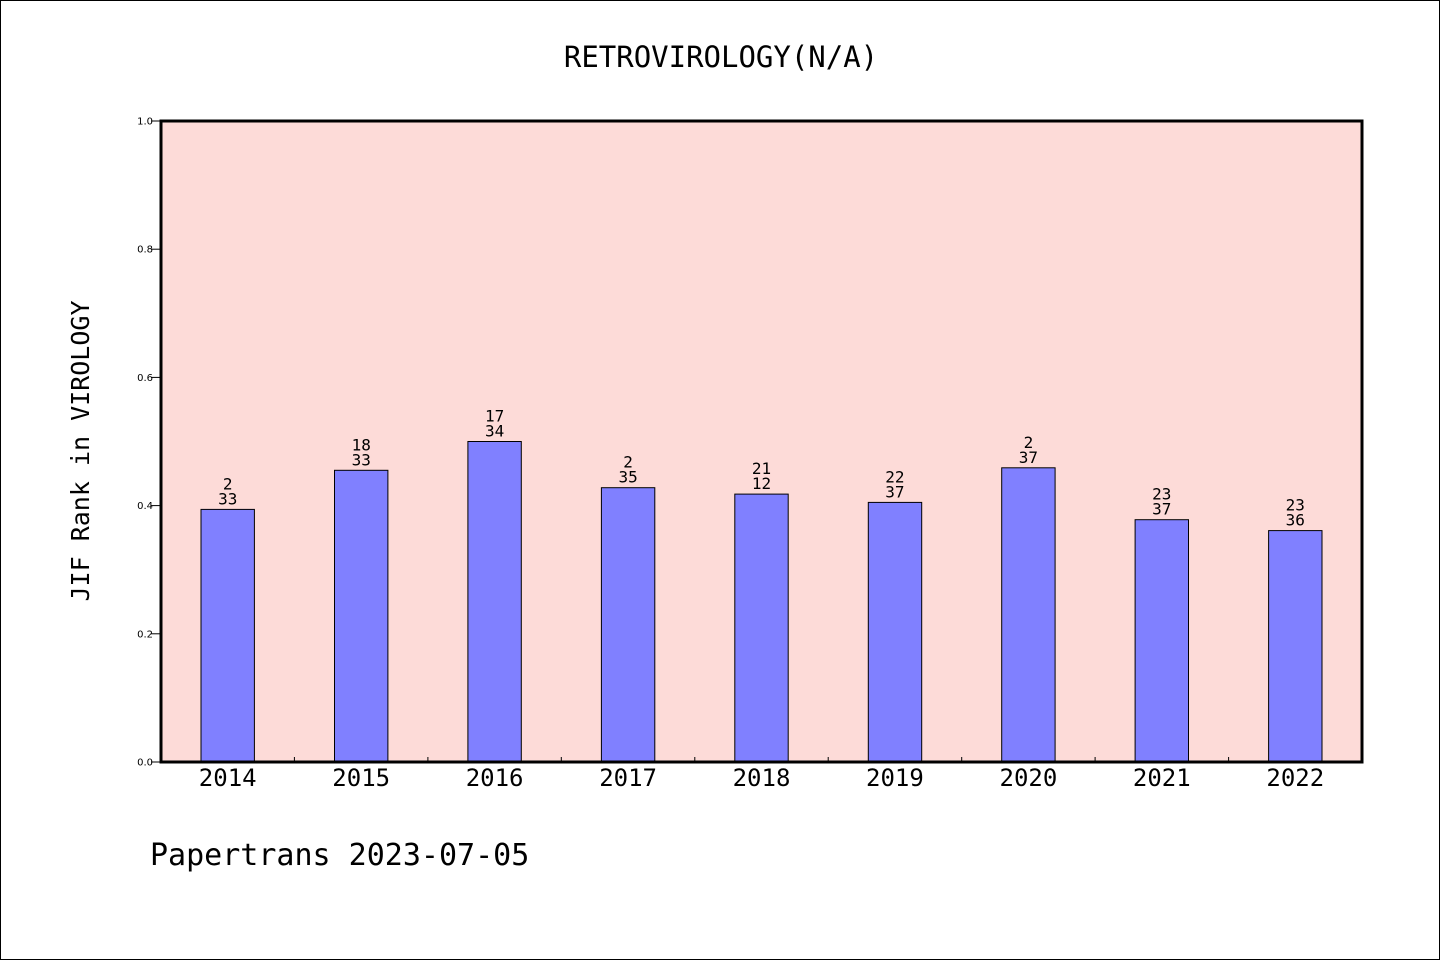 This screenshot has height=961, width=1440. What do you see at coordinates (145, 506) in the screenshot?
I see `y-tick-label-0.4: 0.4` at bounding box center [145, 506].